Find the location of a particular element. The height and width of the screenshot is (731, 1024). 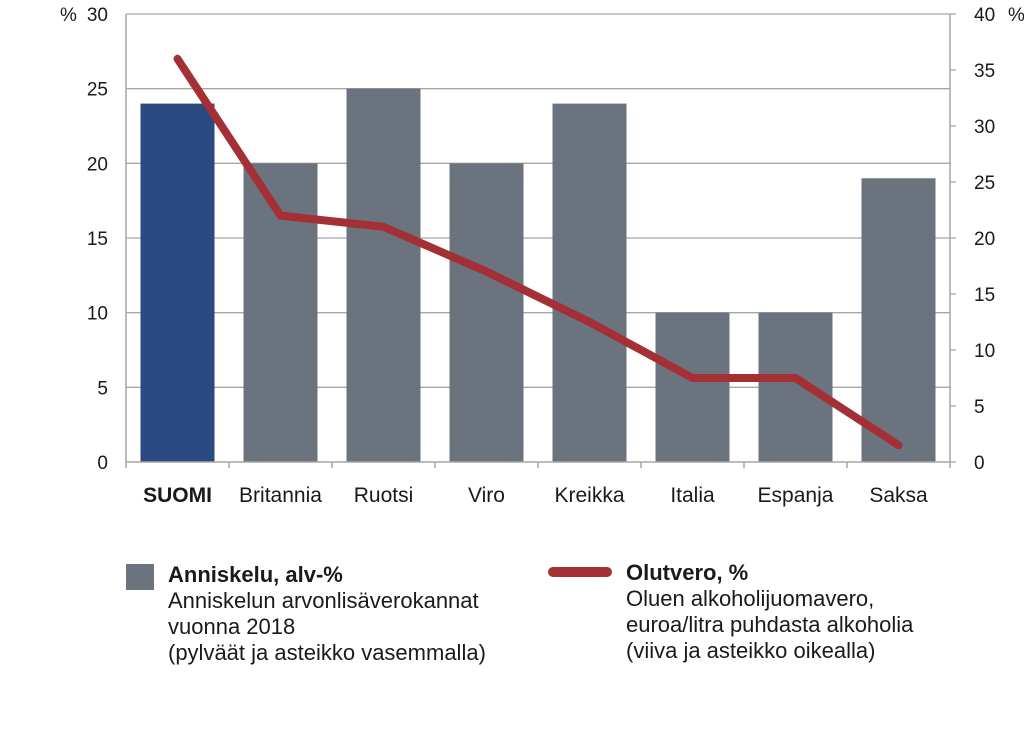

y-right-tick-0: 0 is located at coordinates (979, 463).